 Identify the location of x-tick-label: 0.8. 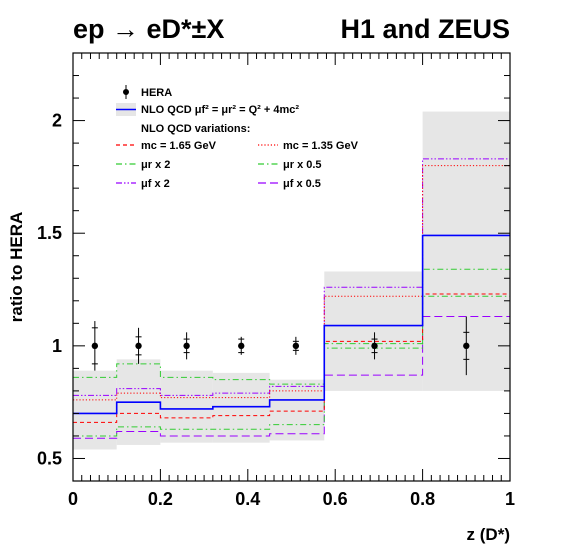
(422, 499).